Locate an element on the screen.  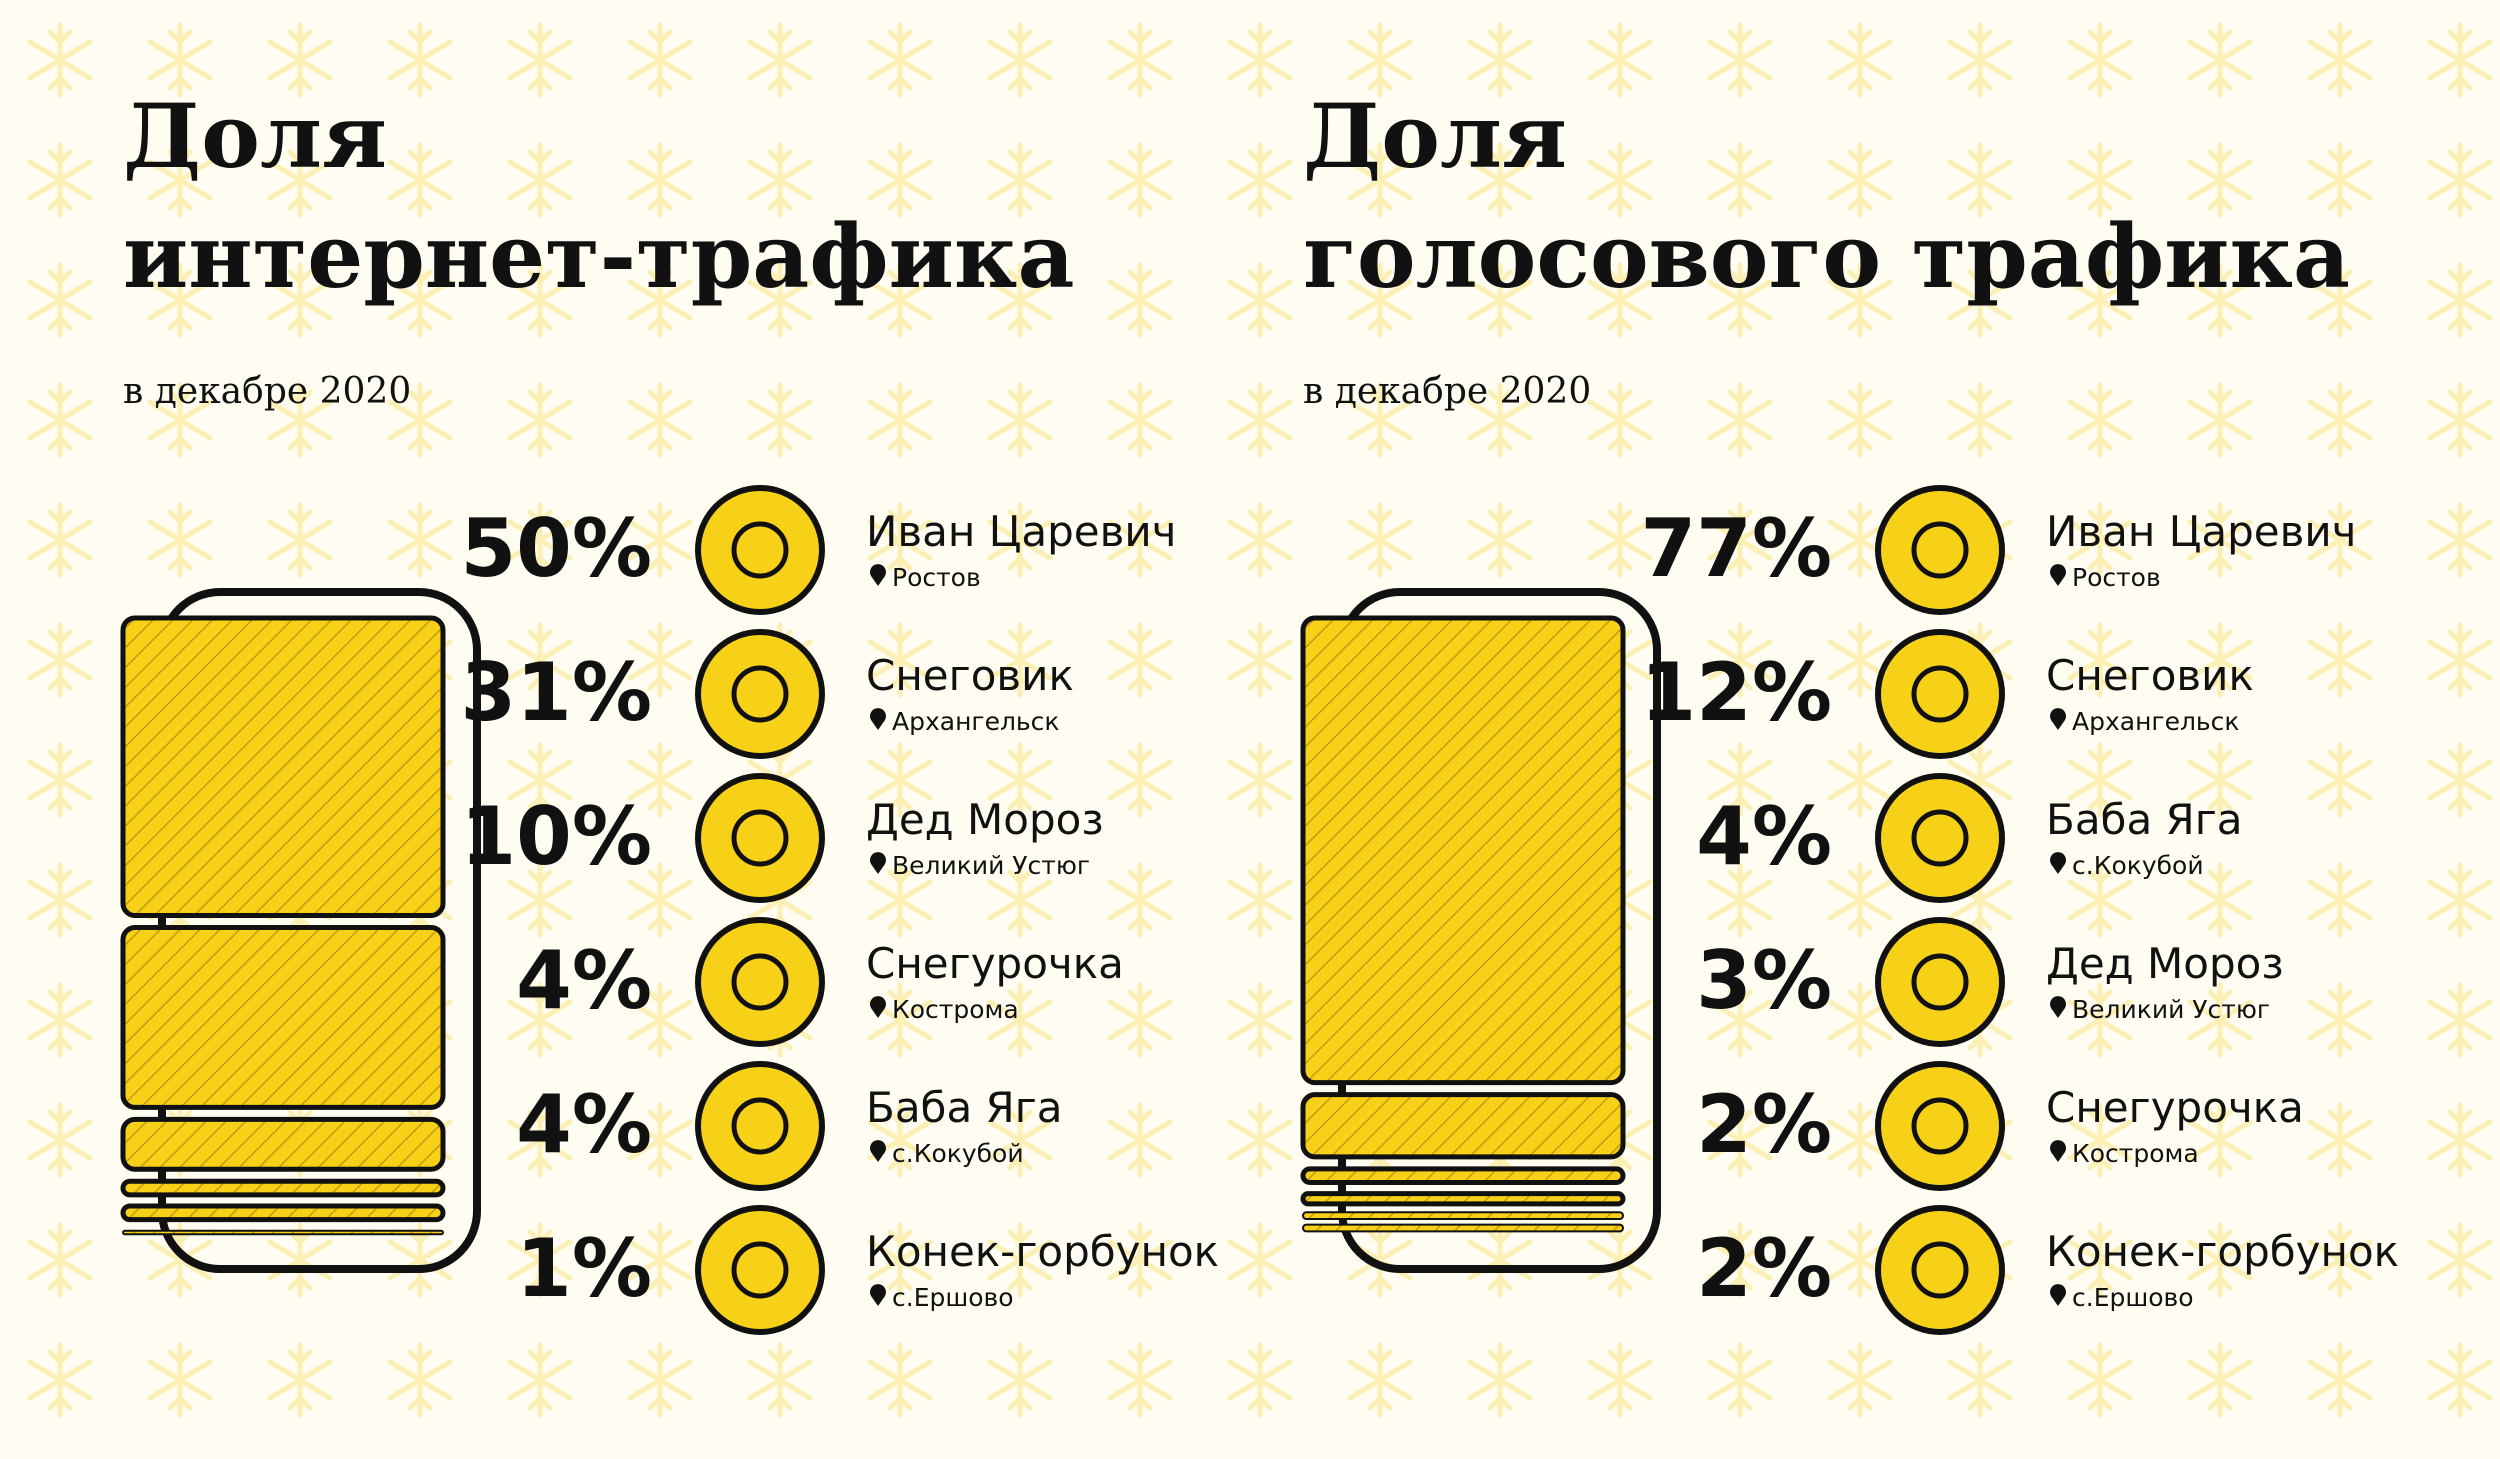
value-label: 1% is located at coordinates (584, 1268).